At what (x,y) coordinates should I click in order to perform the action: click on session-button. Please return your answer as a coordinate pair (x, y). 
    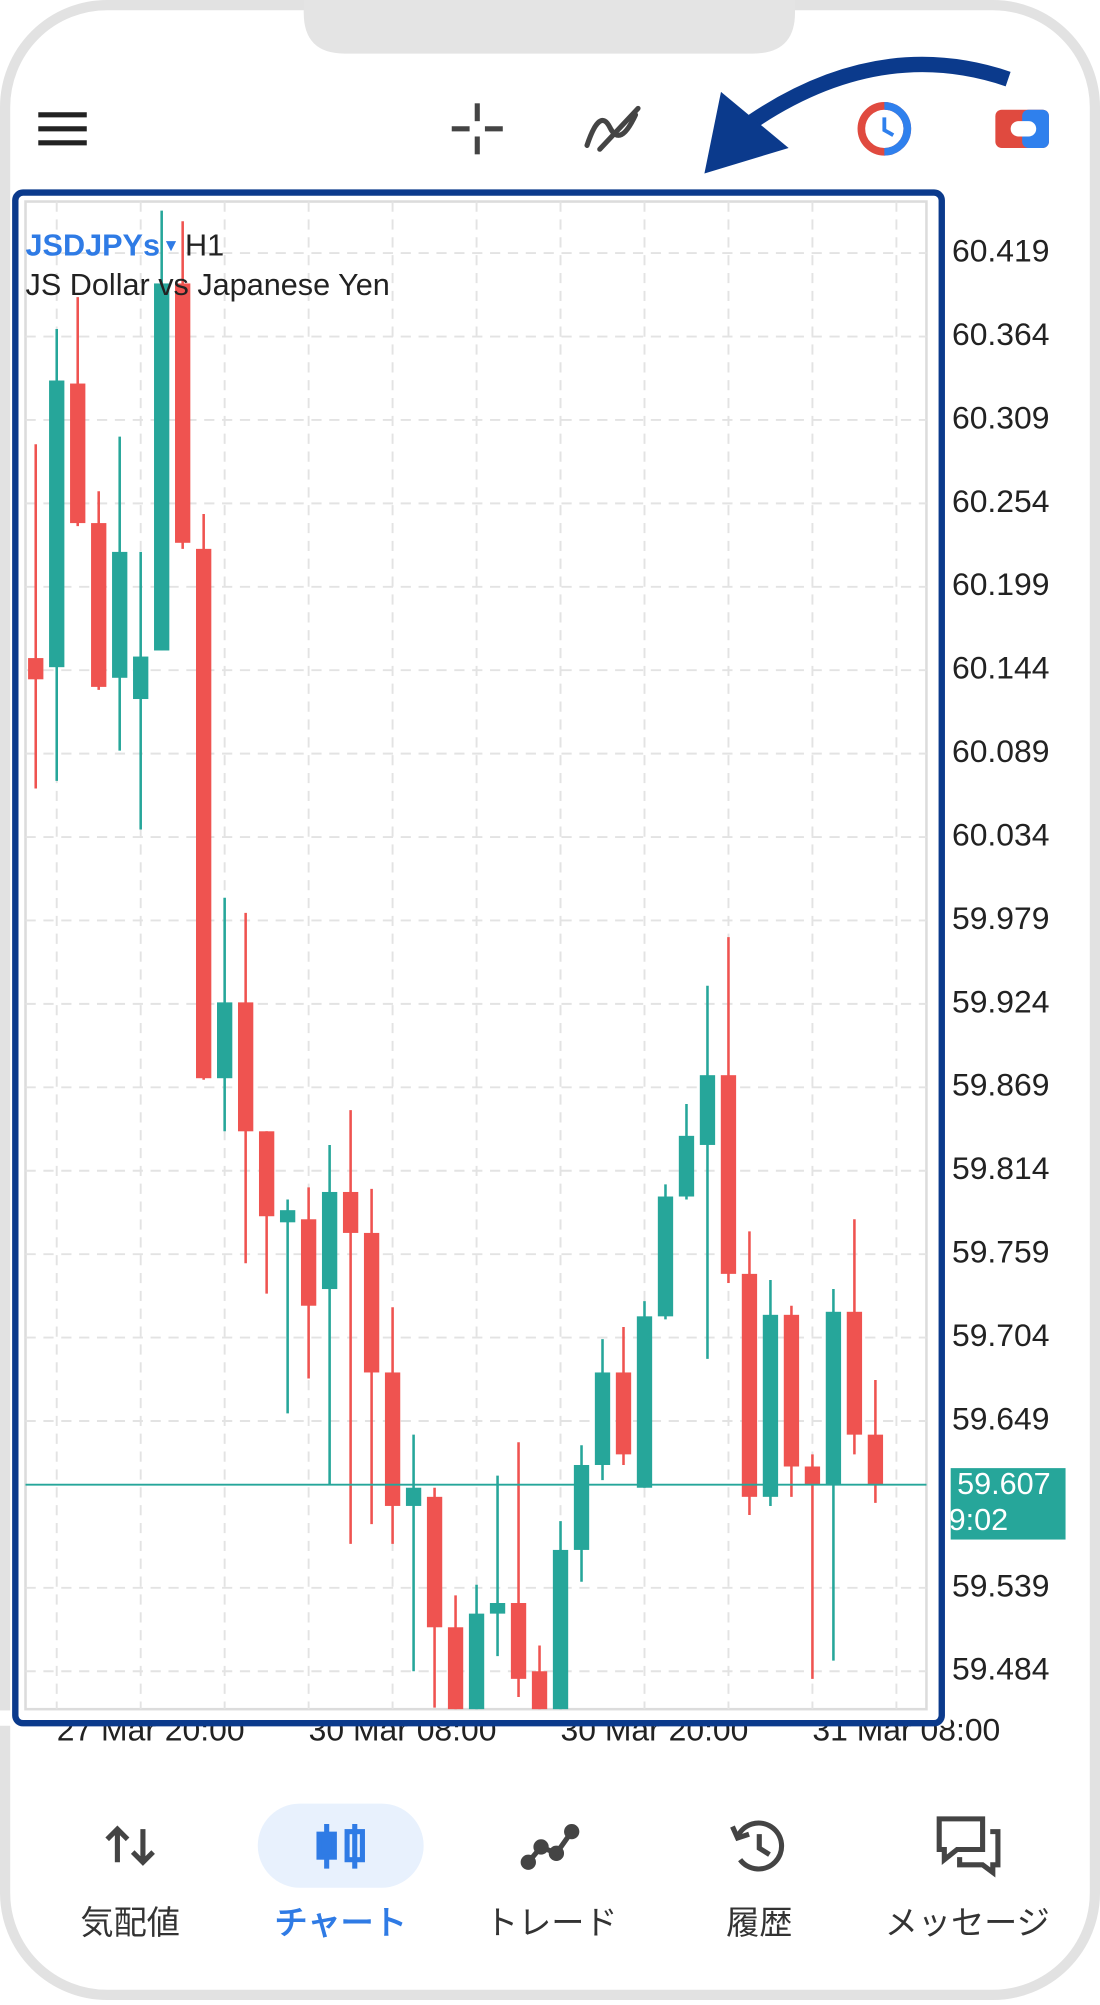
    Looking at the image, I should click on (884, 129).